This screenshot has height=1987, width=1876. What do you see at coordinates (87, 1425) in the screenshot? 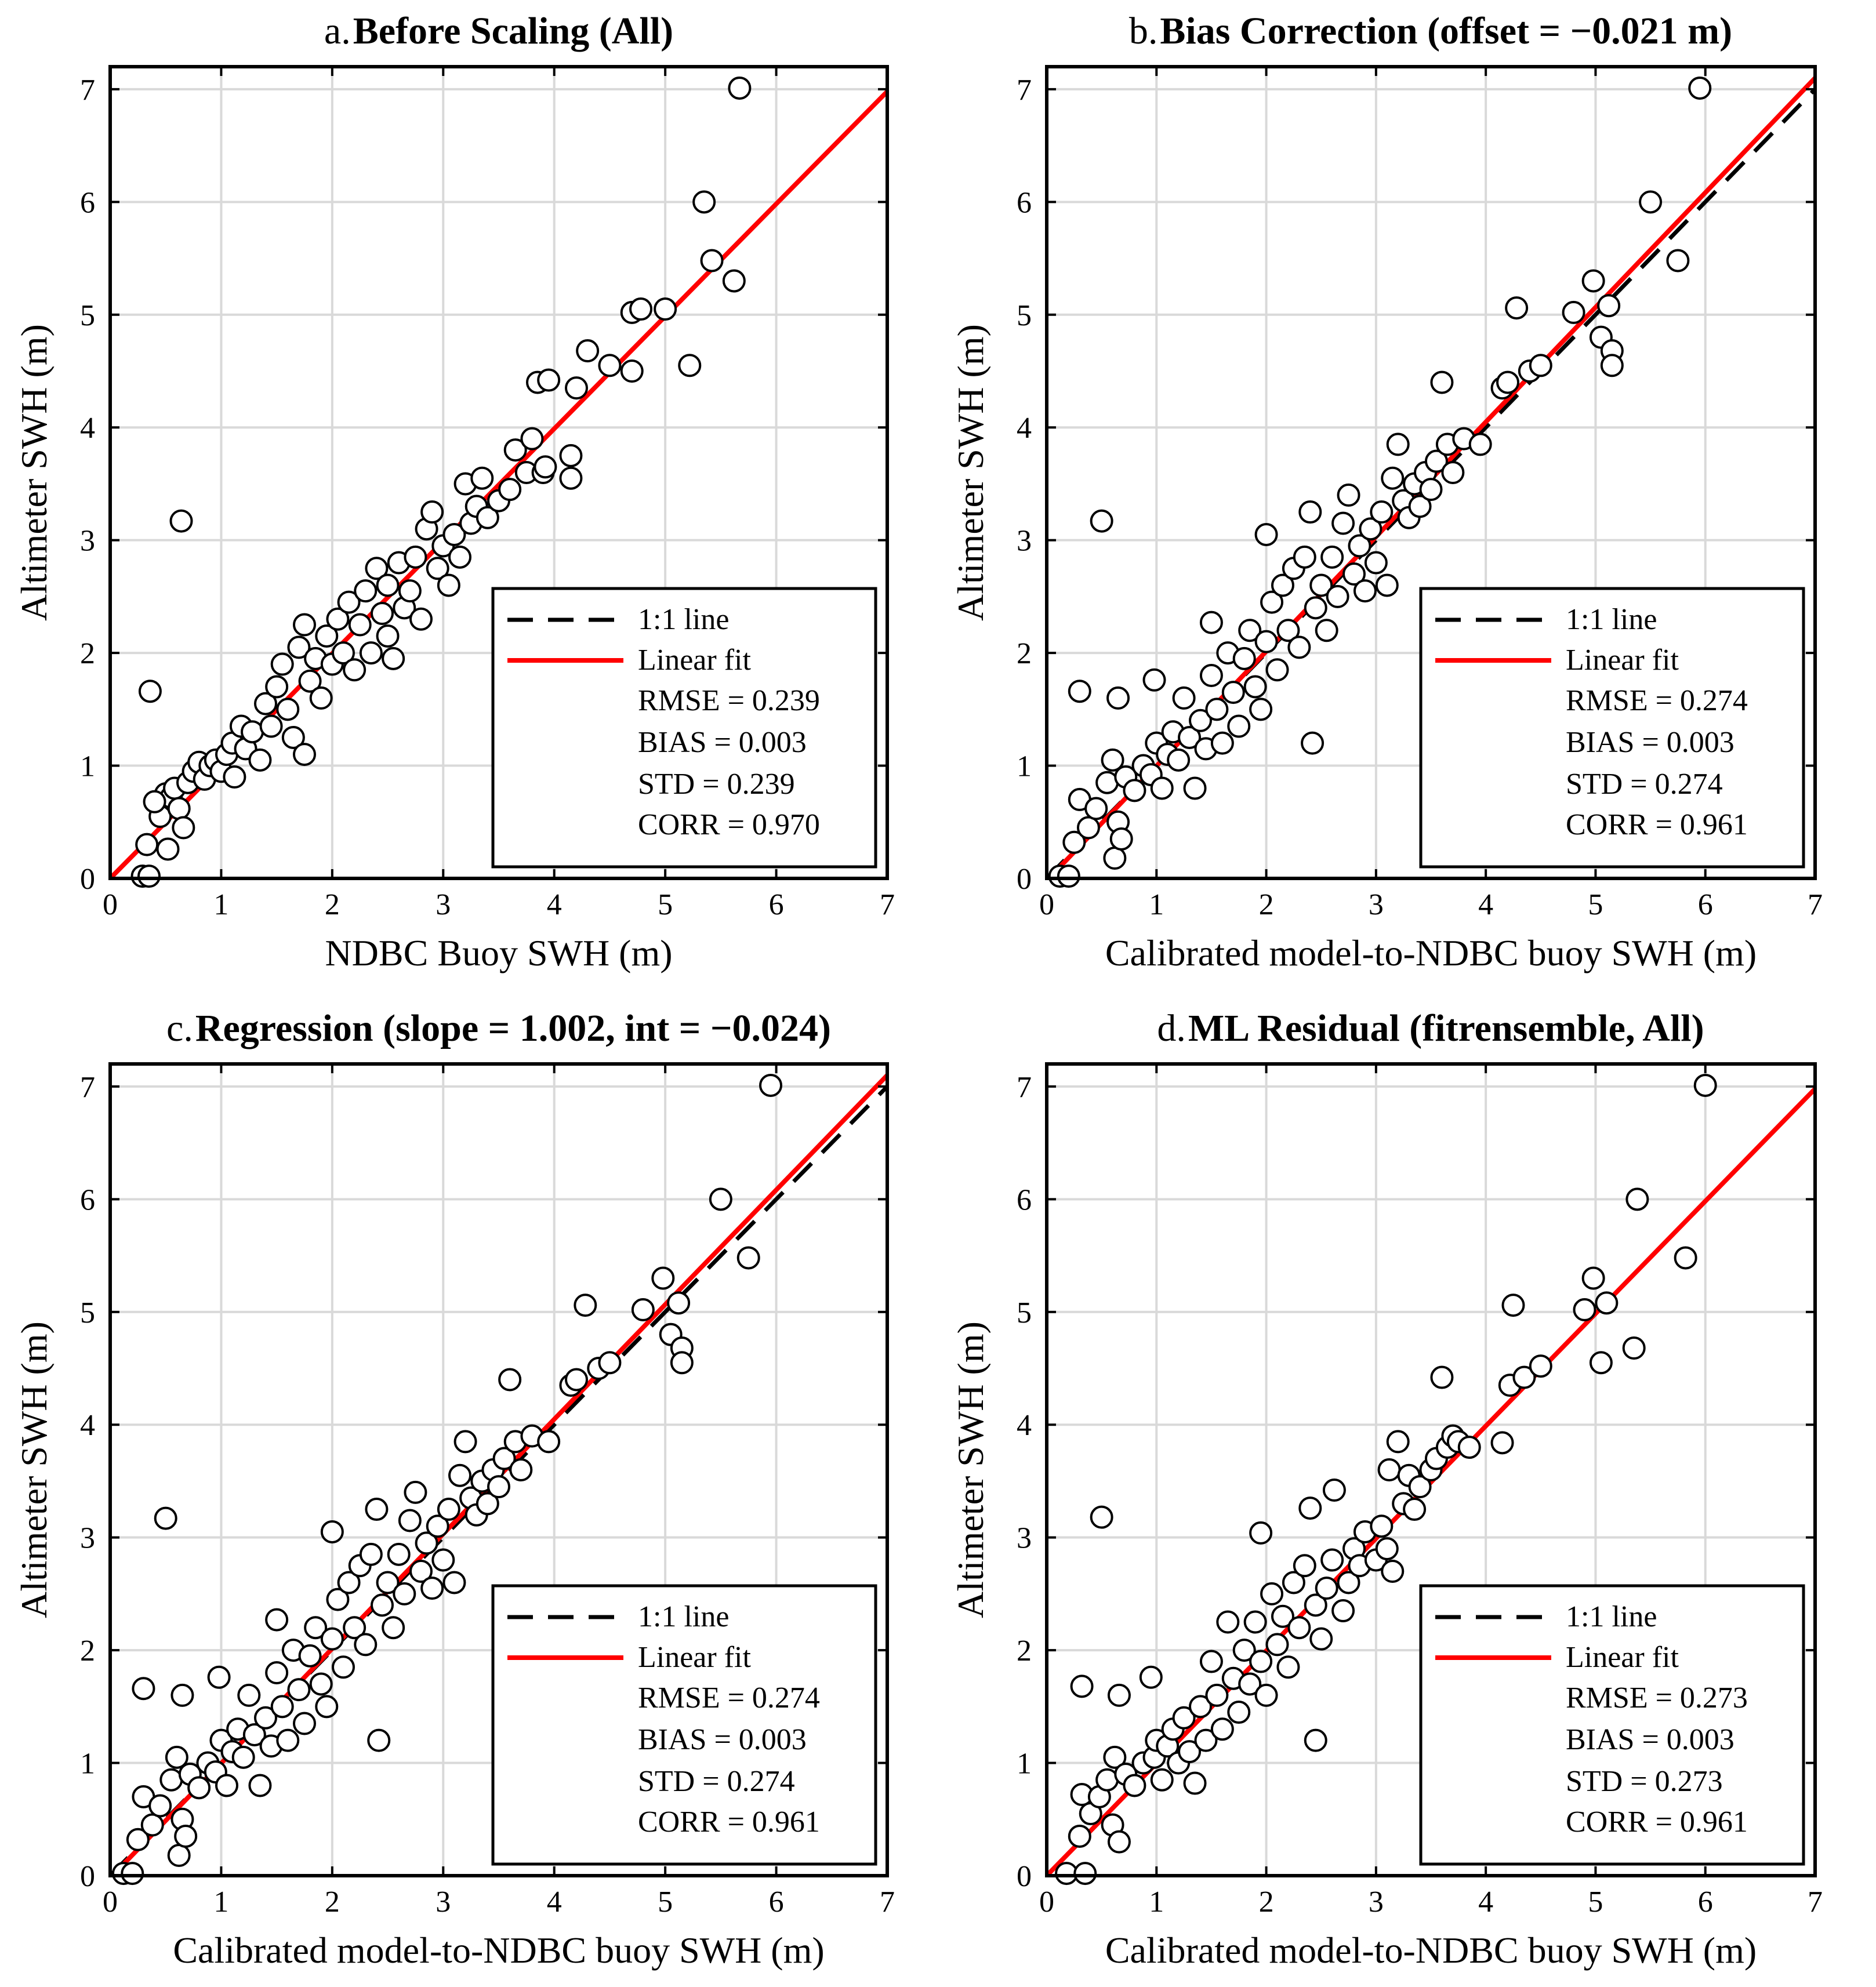
I see `y-tick-label: 4` at bounding box center [87, 1425].